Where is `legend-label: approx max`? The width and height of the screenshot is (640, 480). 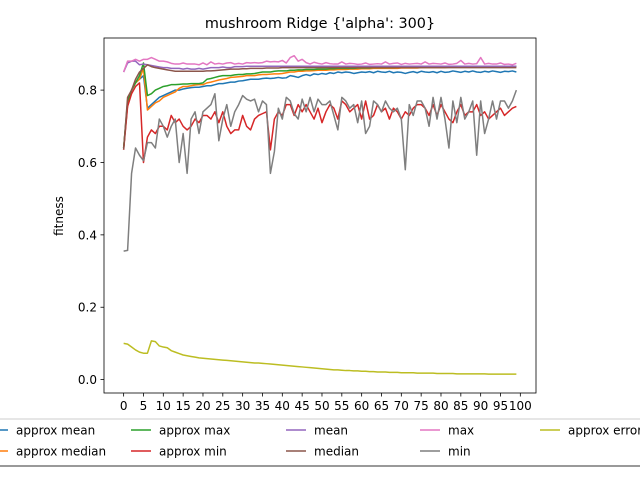 legend-label: approx max is located at coordinates (194, 431).